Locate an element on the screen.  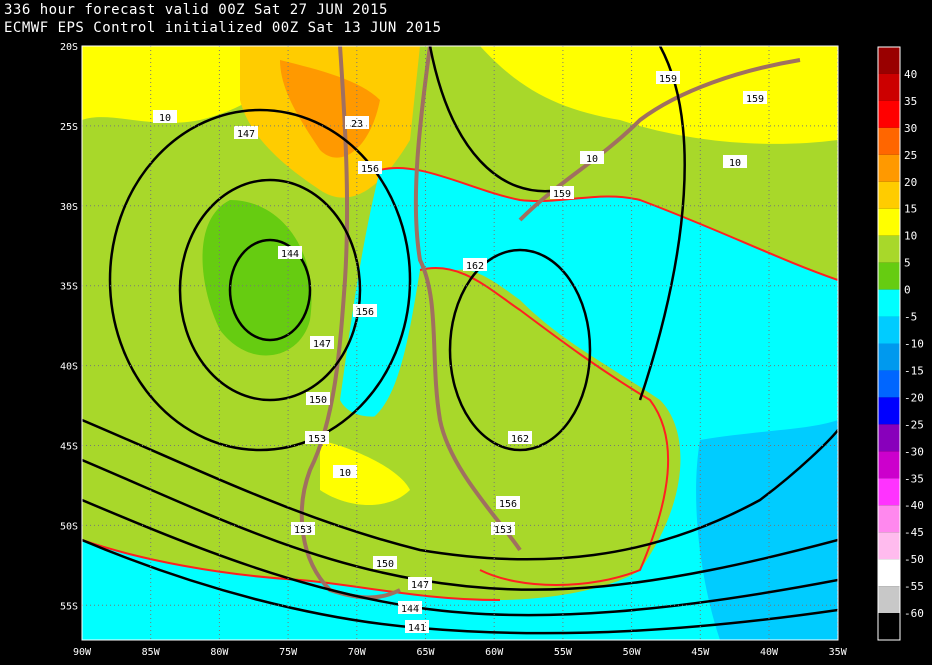
lat-label: 35S is located at coordinates (69, 287).